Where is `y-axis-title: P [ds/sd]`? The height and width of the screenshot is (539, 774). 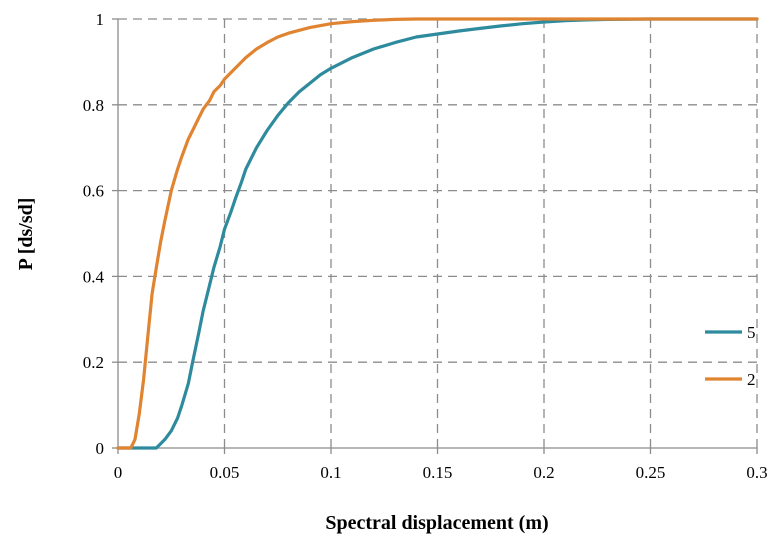 y-axis-title: P [ds/sd] is located at coordinates (26, 234).